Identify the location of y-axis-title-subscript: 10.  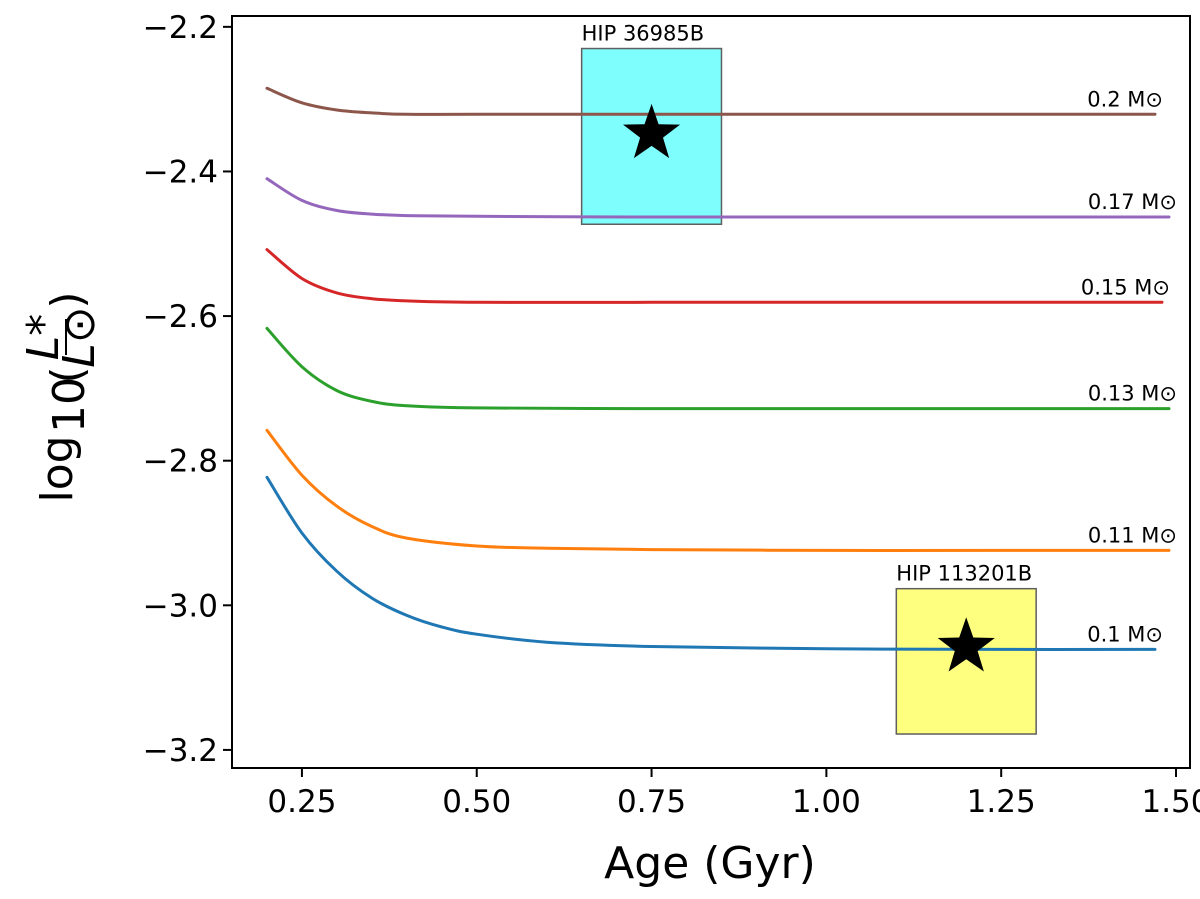
(69, 405).